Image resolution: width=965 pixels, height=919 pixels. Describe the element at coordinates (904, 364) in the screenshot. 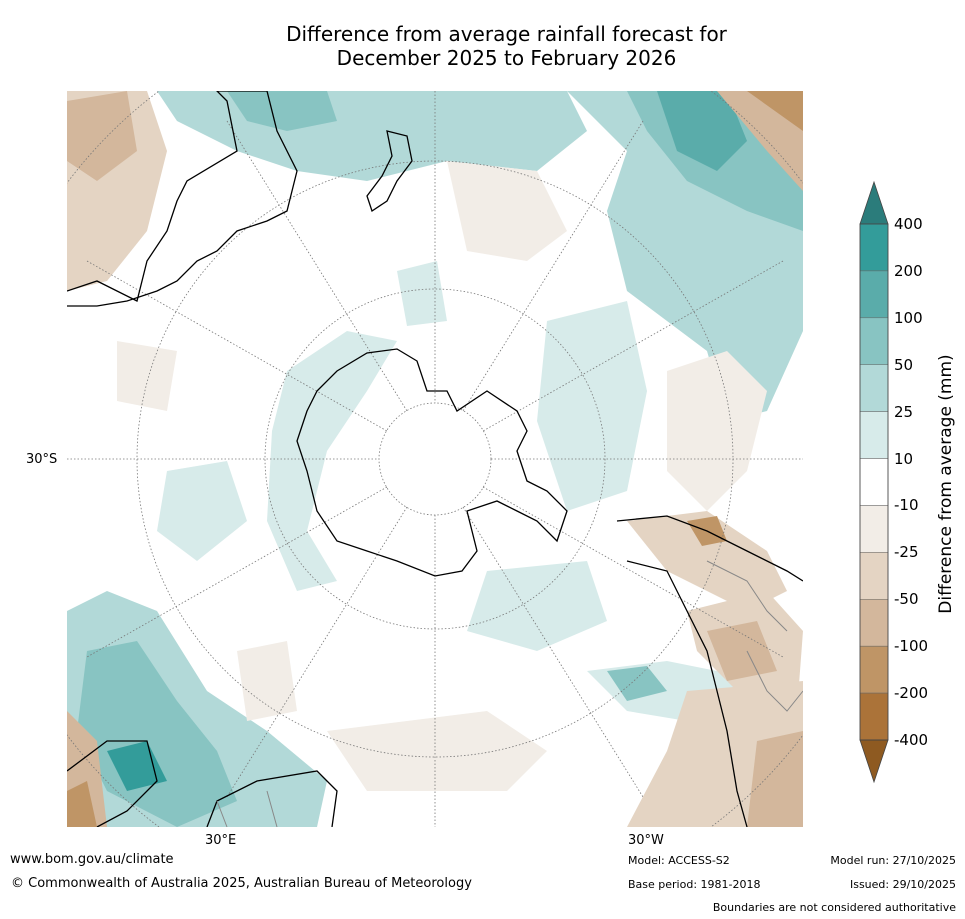

I see `colorbar-tick-label: 50` at that location.